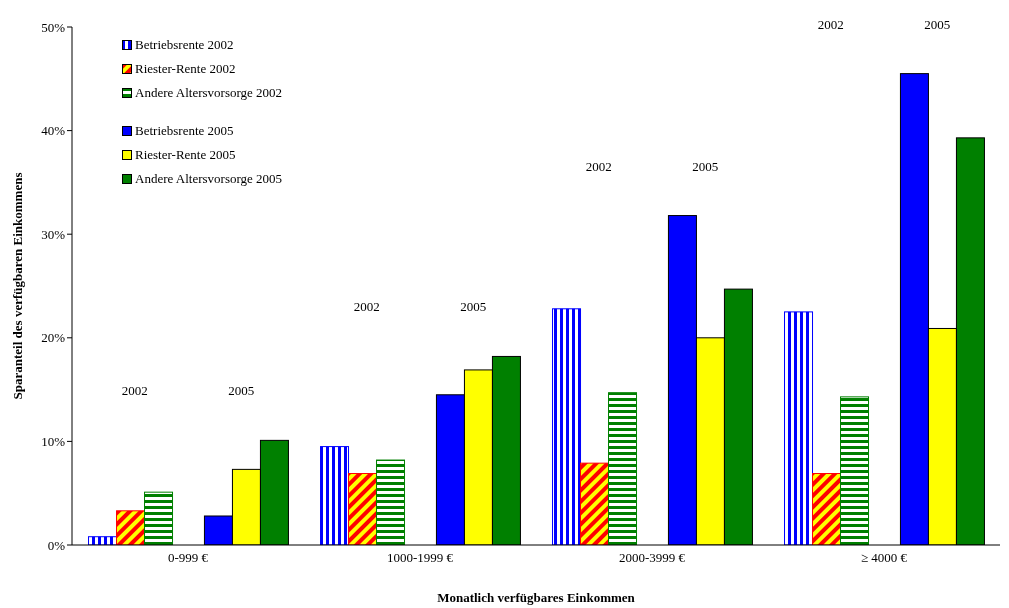 This screenshot has width=1009, height=608. Describe the element at coordinates (17, 286) in the screenshot. I see `y-axis-title: Sparanteil des verfügbaren Einkommens` at that location.